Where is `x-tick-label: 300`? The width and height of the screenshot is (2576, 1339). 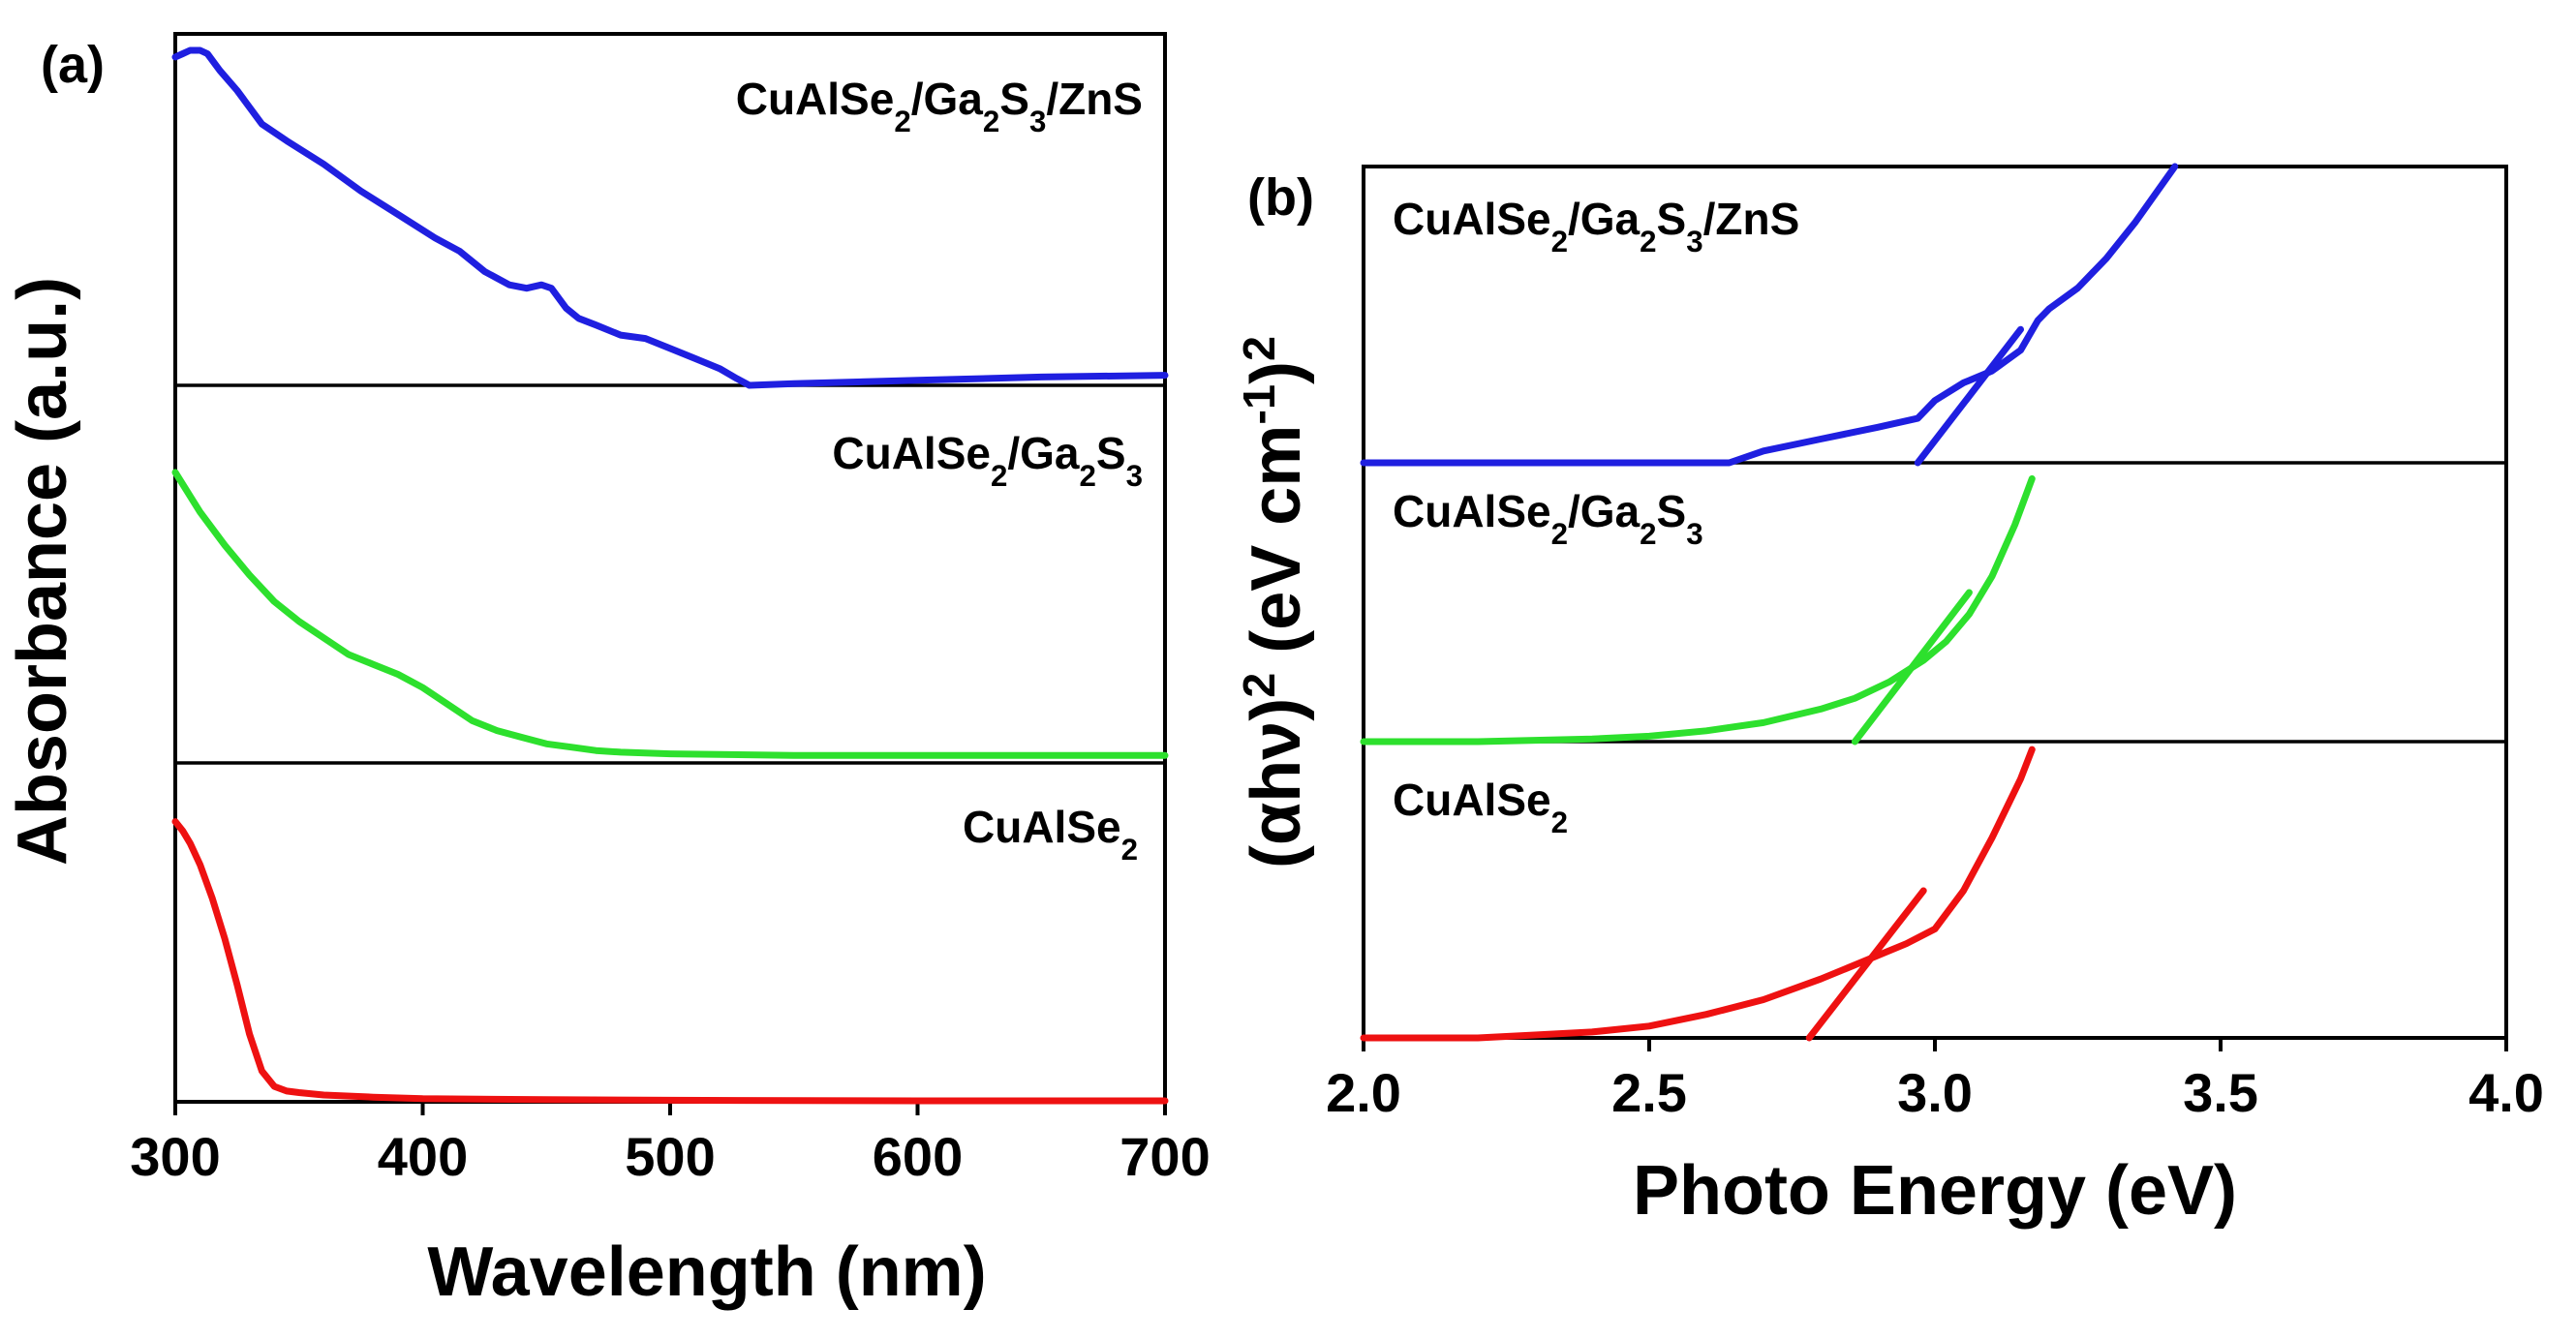
x-tick-label: 300 is located at coordinates (175, 1156).